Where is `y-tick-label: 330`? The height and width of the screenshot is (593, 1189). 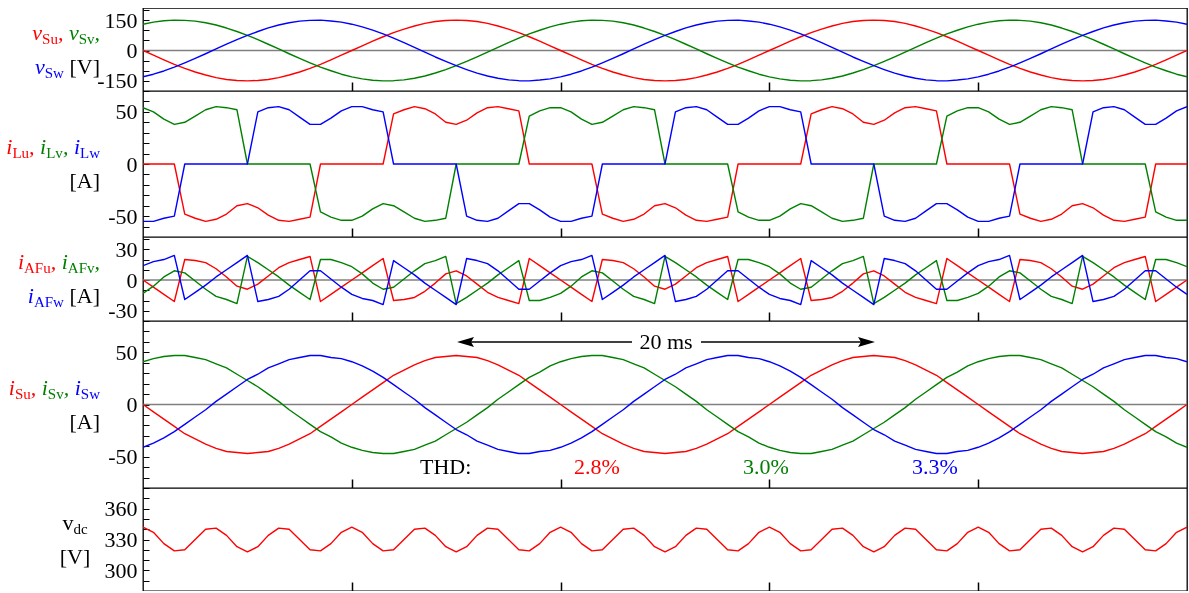 y-tick-label: 330 is located at coordinates (121, 539).